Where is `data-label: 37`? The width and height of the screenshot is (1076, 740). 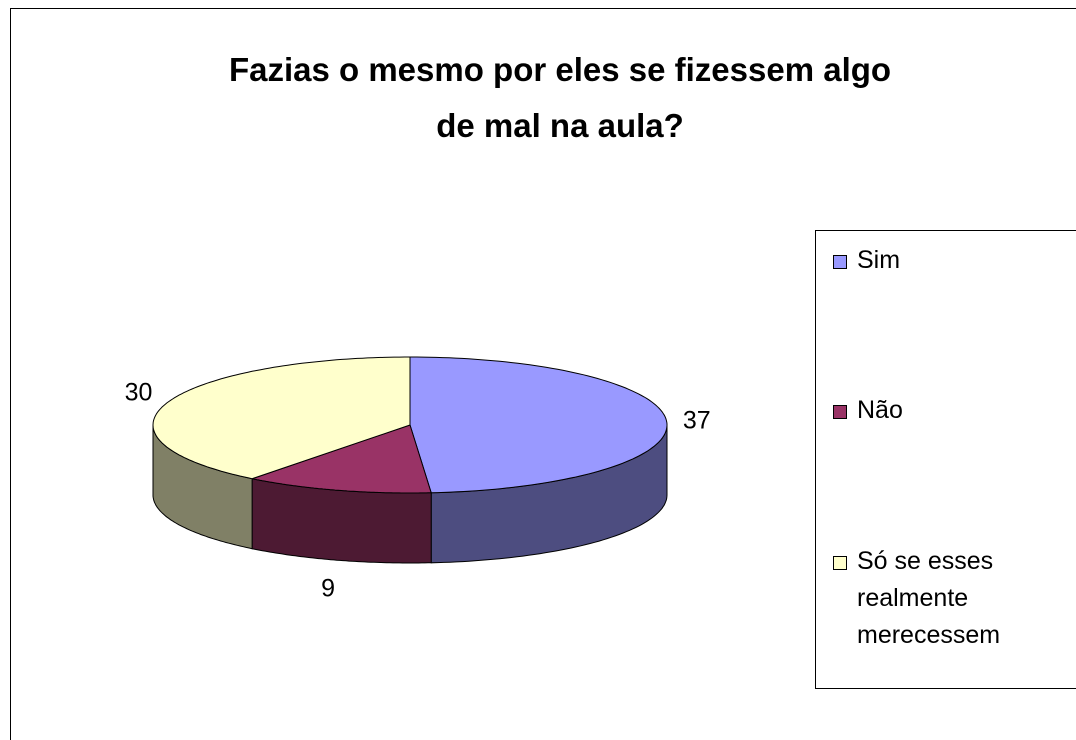
data-label: 37 is located at coordinates (696, 420).